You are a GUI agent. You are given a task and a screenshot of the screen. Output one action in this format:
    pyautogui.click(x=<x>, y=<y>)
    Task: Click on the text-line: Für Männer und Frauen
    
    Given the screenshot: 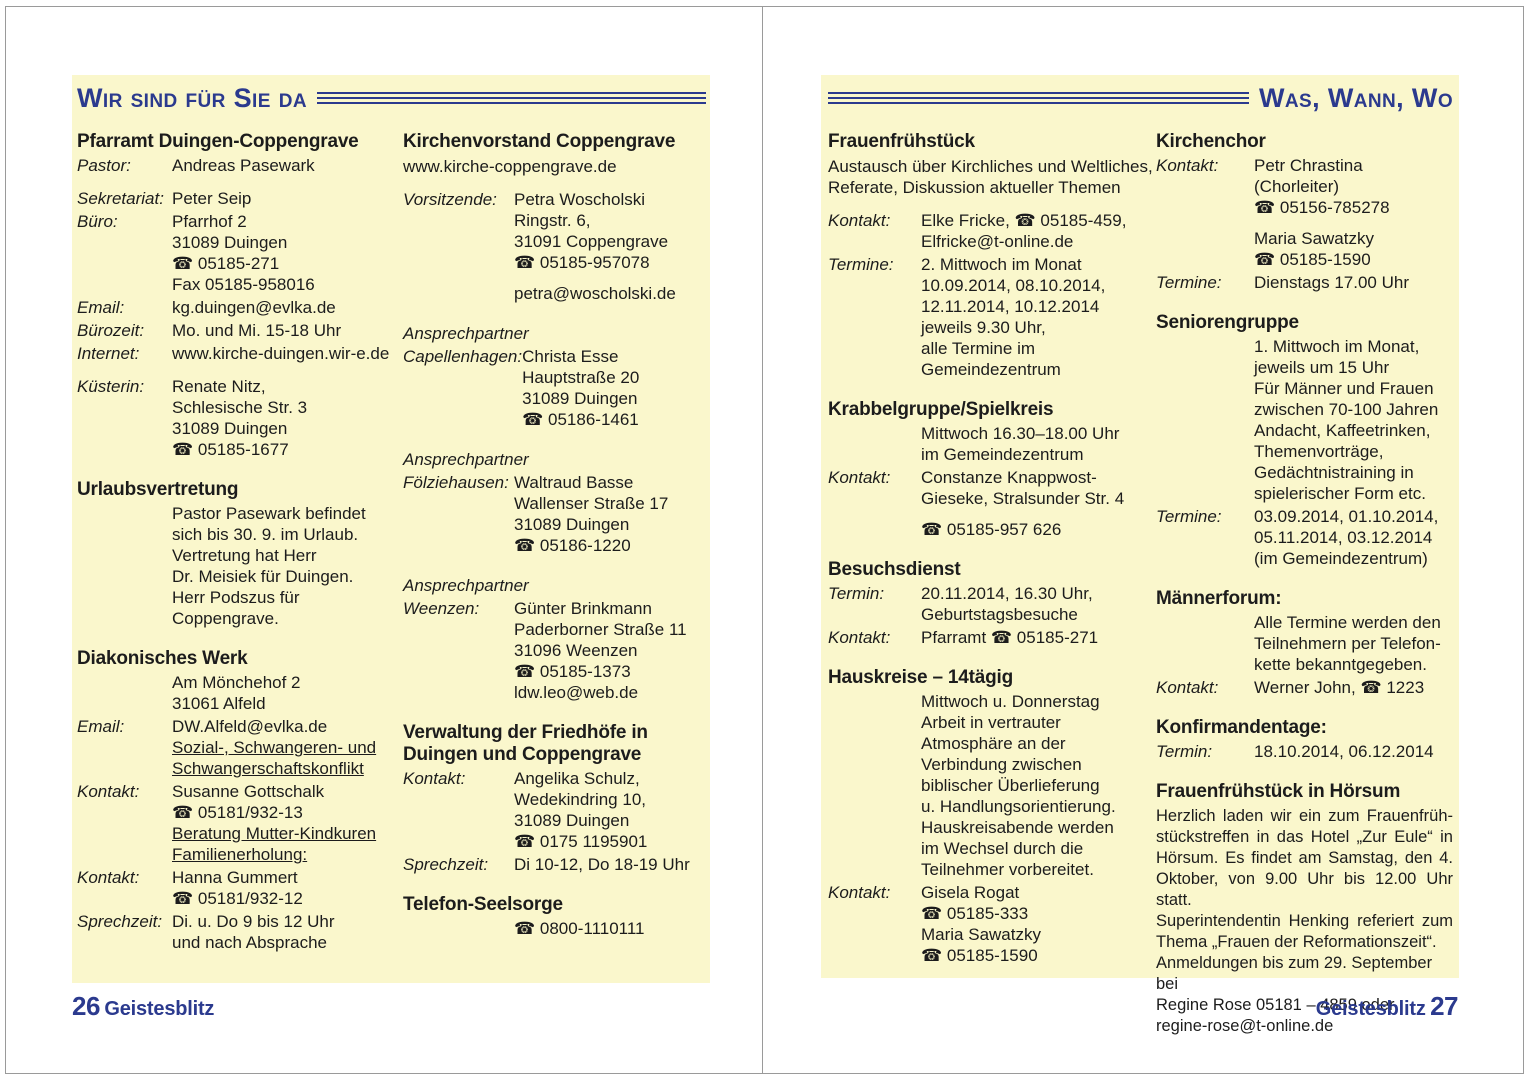 What is the action you would take?
    pyautogui.click(x=1344, y=388)
    